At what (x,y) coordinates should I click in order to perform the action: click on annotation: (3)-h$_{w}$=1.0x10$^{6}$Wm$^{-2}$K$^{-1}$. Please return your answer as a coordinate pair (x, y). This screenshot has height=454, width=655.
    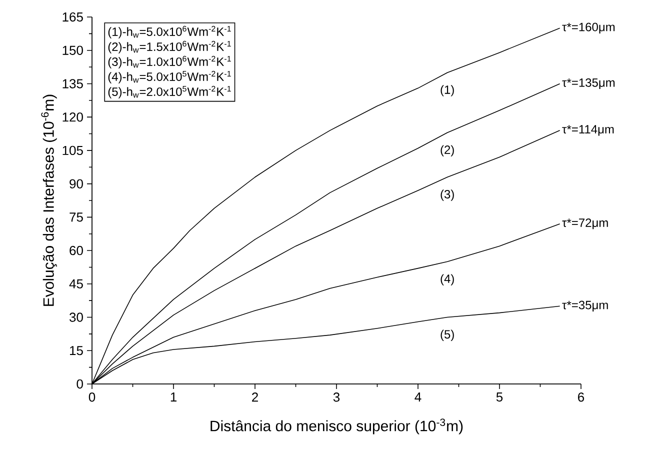
    Looking at the image, I should click on (169, 62).